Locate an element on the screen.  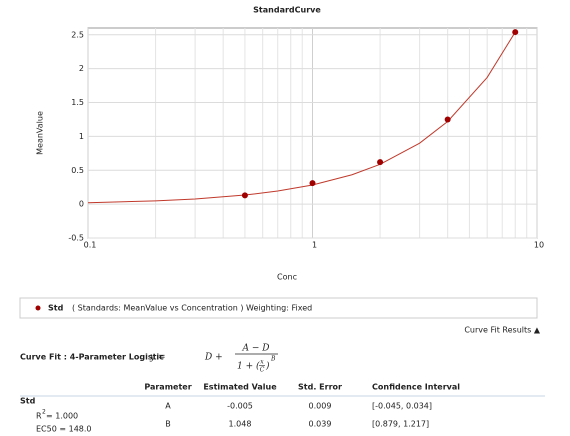
formula-close: ) is located at coordinates (267, 366).